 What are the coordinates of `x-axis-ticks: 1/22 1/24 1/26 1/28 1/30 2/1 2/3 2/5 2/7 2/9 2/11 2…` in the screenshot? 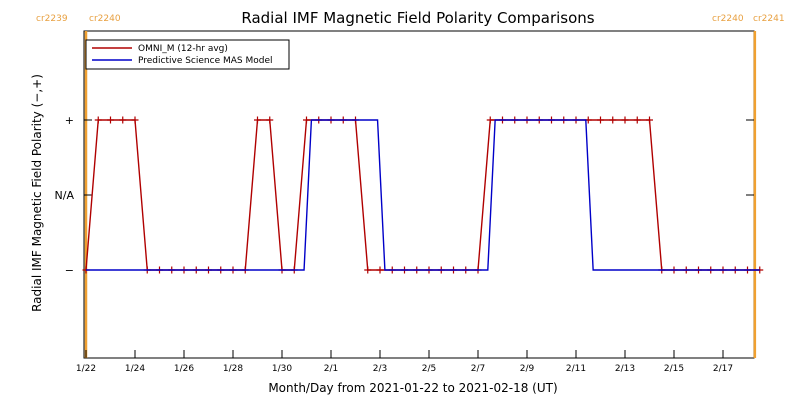 It's located at (404, 362).